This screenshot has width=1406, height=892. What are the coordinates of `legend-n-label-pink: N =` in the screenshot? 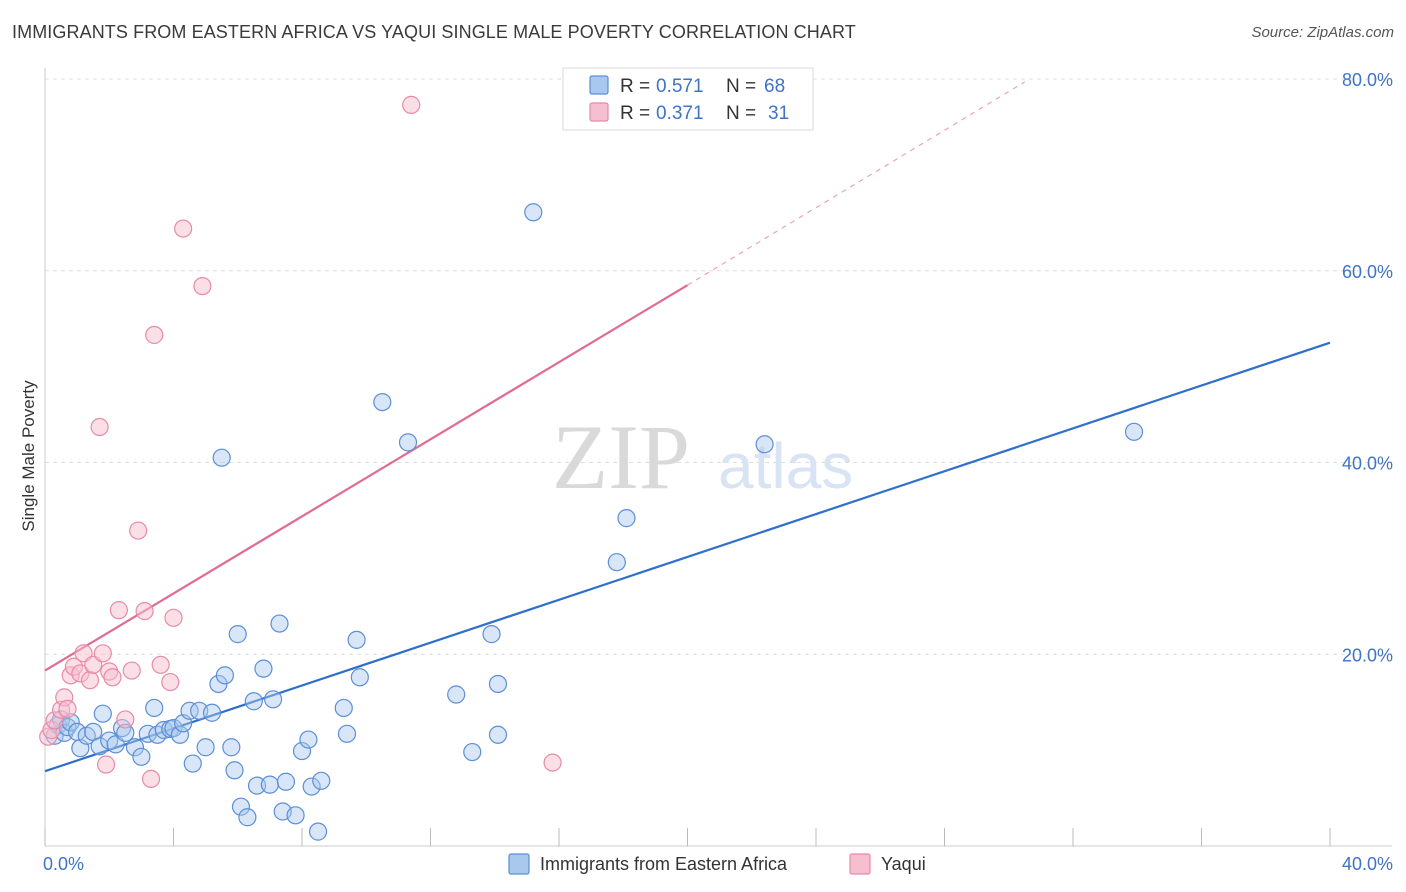 It's located at (741, 113).